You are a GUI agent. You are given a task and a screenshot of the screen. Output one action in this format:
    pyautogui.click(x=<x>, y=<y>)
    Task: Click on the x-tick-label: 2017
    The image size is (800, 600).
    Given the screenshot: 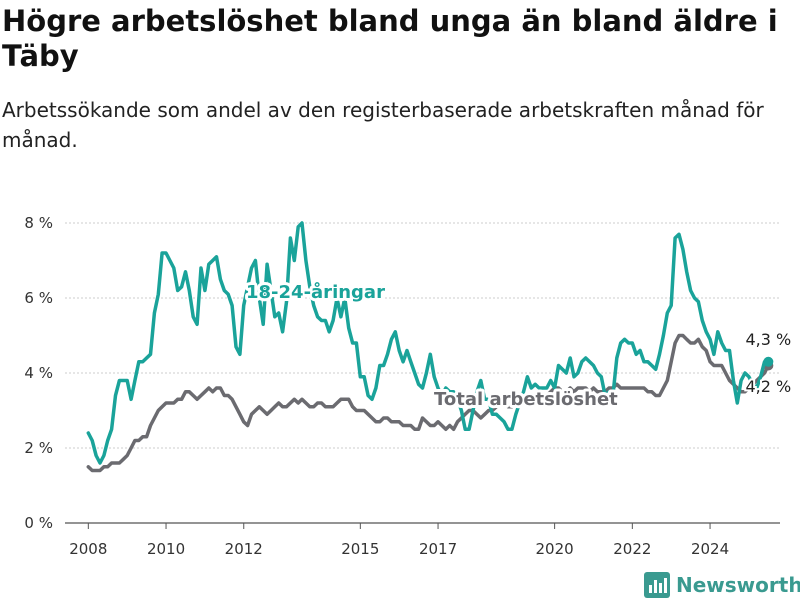 What is the action you would take?
    pyautogui.click(x=438, y=549)
    